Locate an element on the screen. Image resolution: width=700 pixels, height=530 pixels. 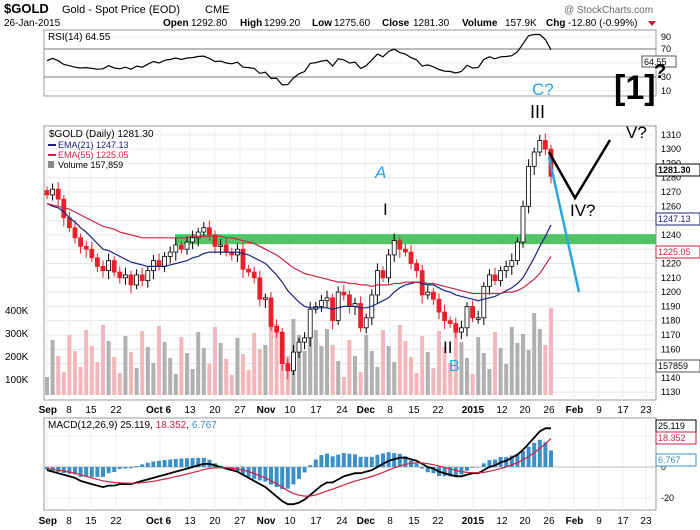
hist-value-box is located at coordinates (676, 460).